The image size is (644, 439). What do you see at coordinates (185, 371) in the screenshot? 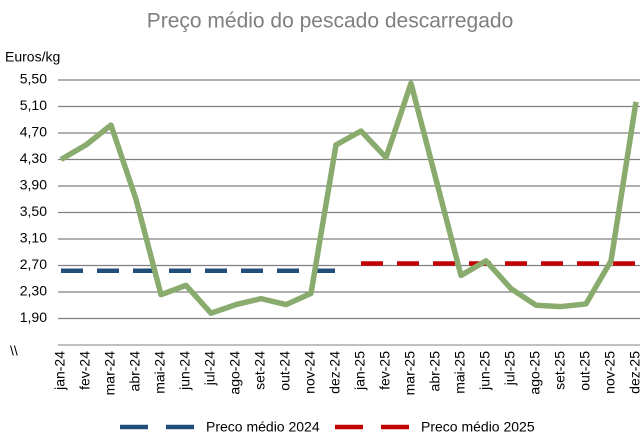
I see `x-tick-label: jun-24` at bounding box center [185, 371].